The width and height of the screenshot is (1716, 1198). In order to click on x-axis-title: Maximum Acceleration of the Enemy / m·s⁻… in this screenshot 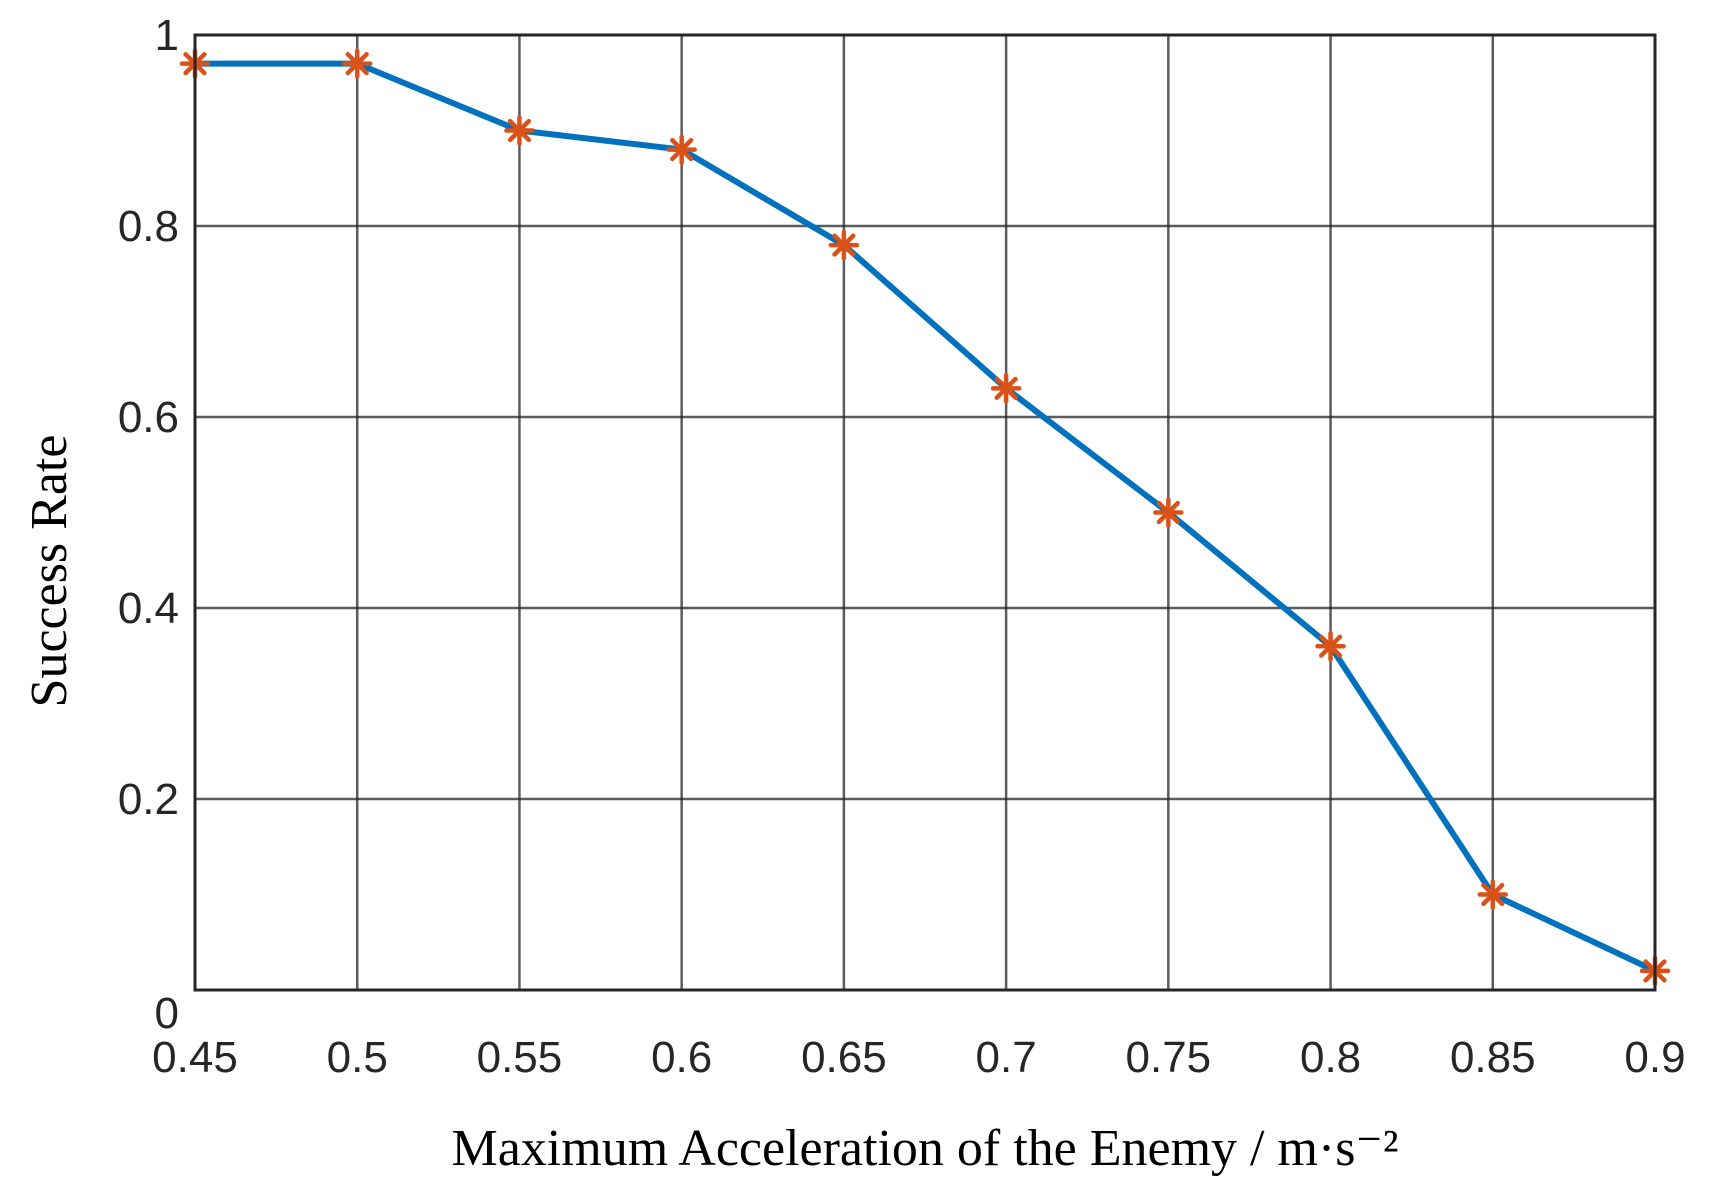, I will do `click(924, 1148)`.